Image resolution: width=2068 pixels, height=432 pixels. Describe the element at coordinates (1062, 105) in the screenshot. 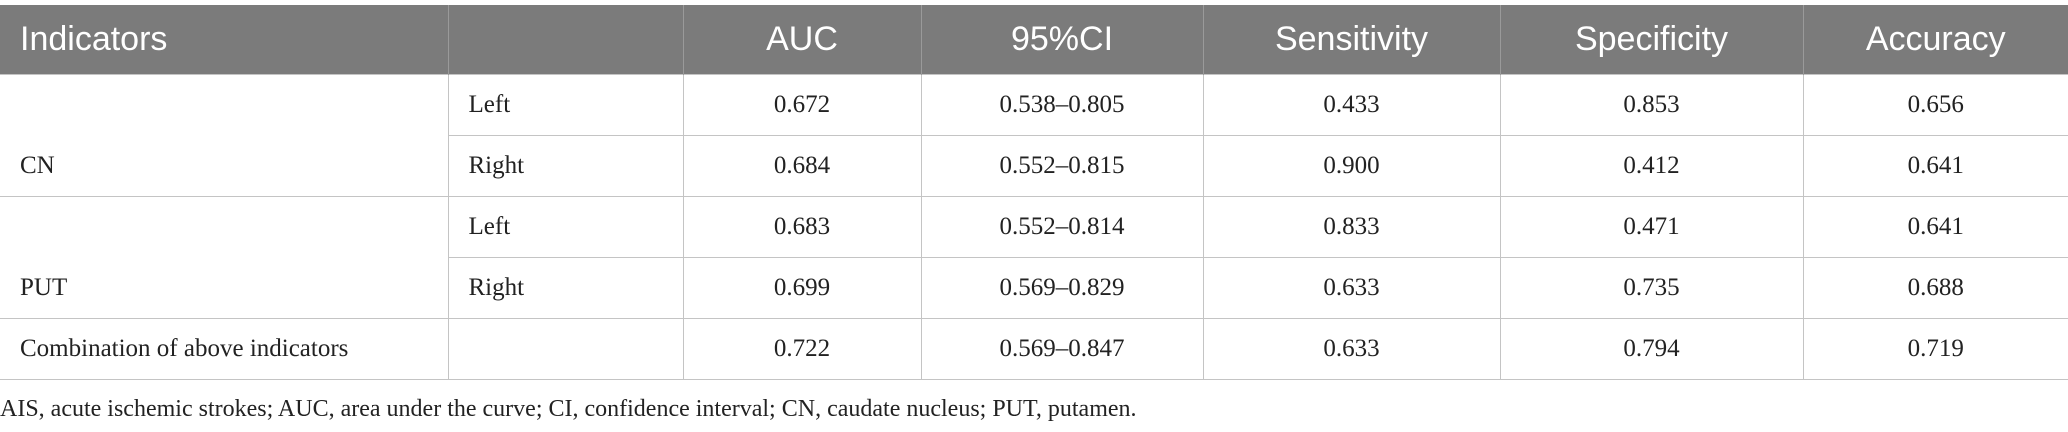

I see `value-cell: 0.538–0.805` at that location.